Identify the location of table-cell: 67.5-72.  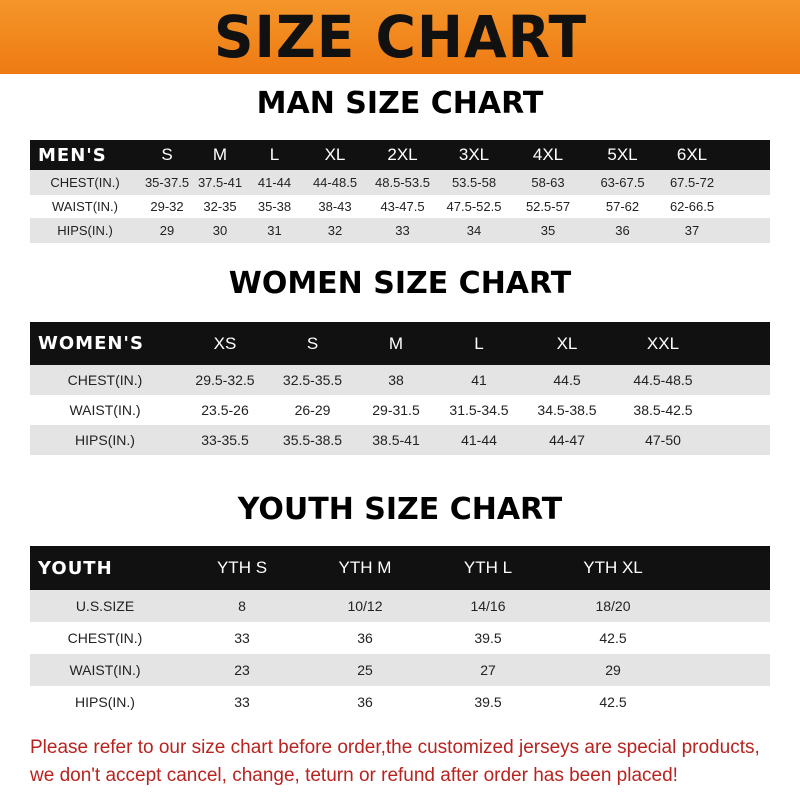
(692, 182).